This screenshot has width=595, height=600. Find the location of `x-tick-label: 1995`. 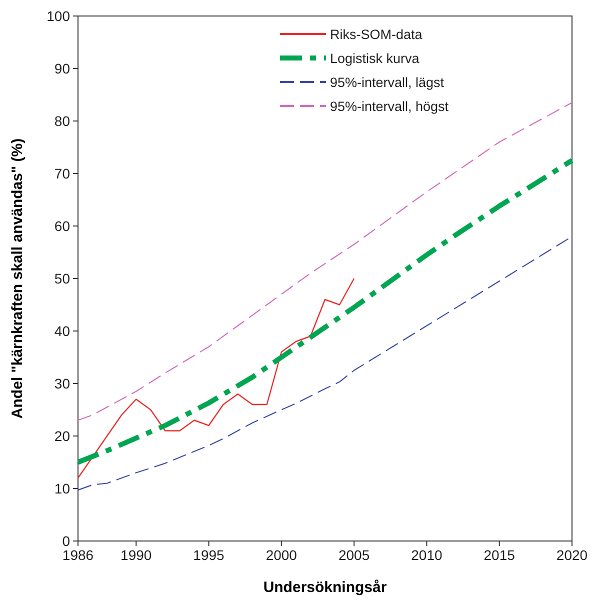

x-tick-label: 1995 is located at coordinates (209, 555).